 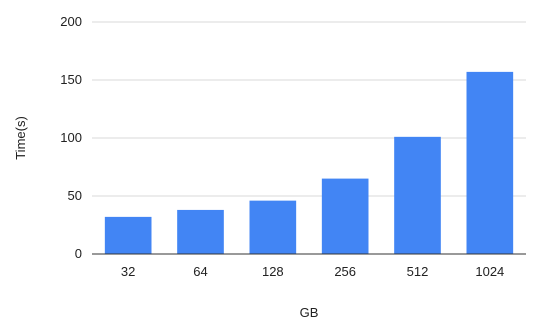 What do you see at coordinates (345, 271) in the screenshot?
I see `x-tick-label: 256` at bounding box center [345, 271].